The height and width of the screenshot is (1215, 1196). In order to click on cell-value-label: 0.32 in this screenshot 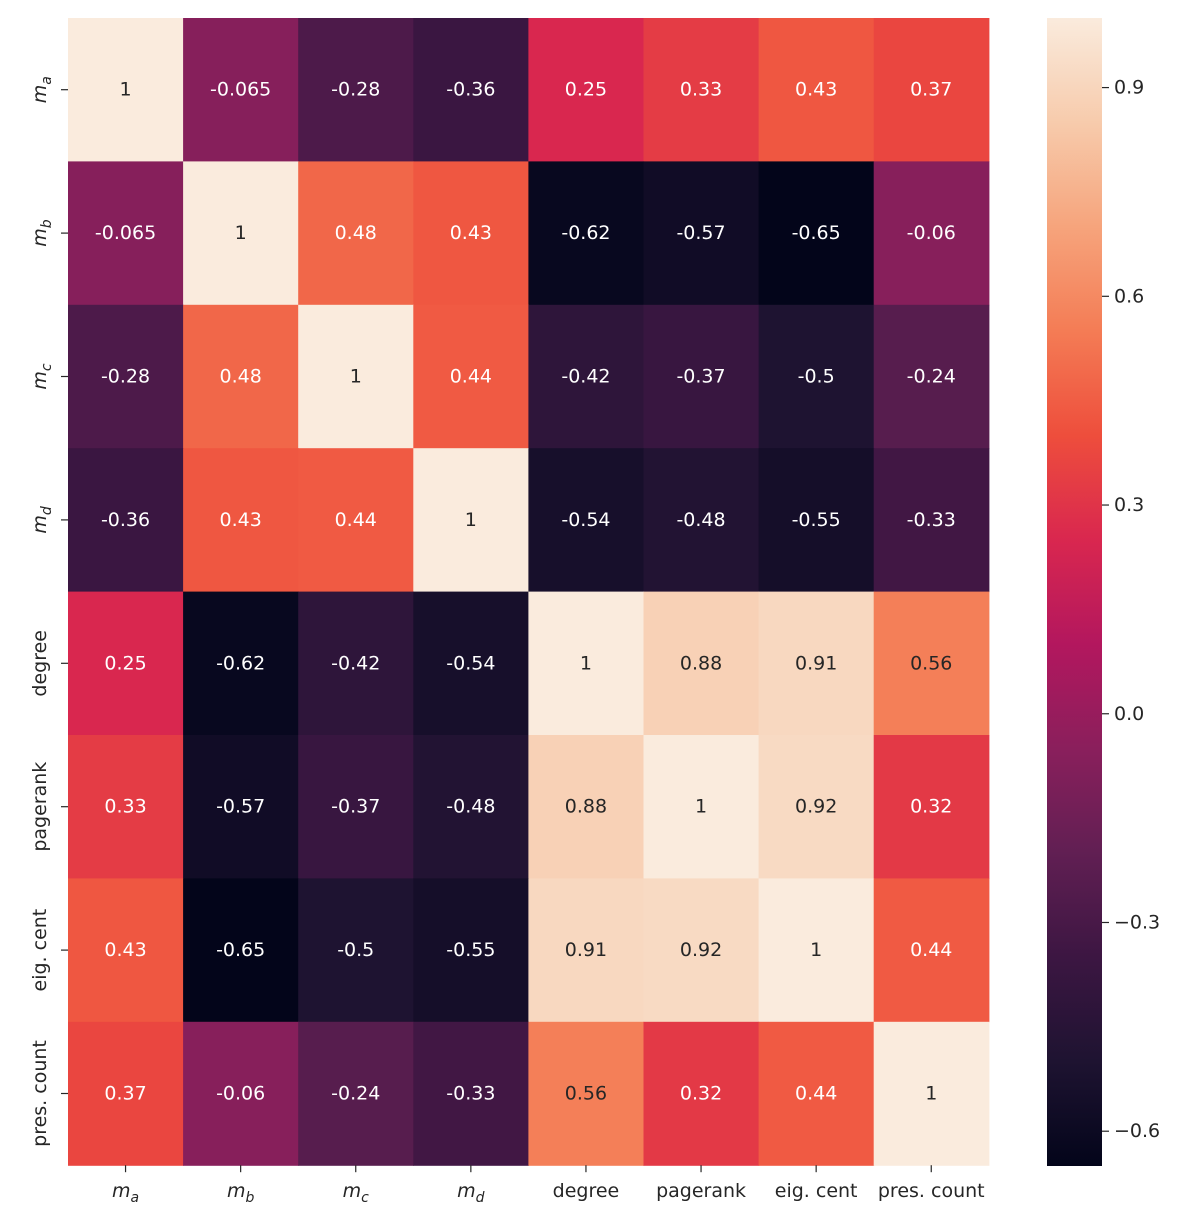, I will do `click(931, 807)`.